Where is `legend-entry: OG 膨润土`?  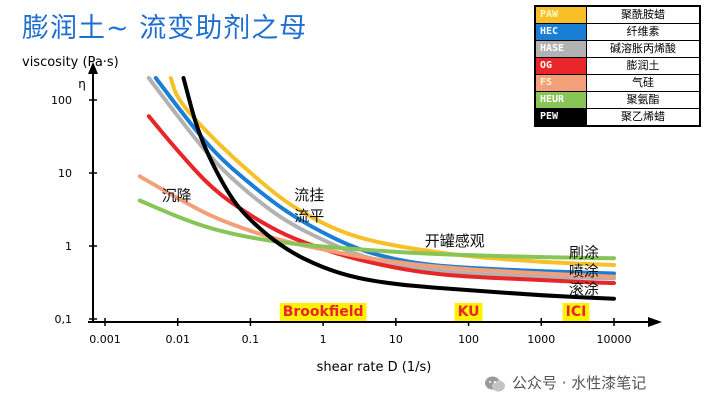 legend-entry: OG 膨润土 is located at coordinates (617, 66).